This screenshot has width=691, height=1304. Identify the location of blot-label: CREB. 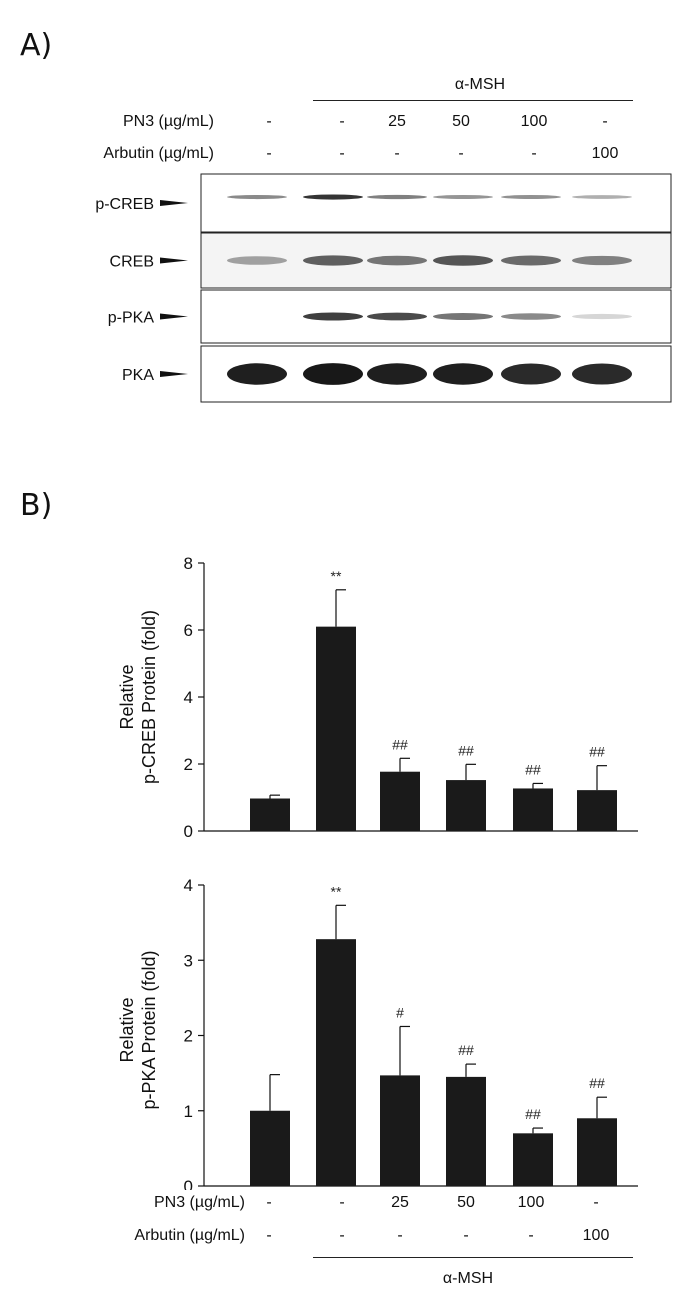
(132, 262).